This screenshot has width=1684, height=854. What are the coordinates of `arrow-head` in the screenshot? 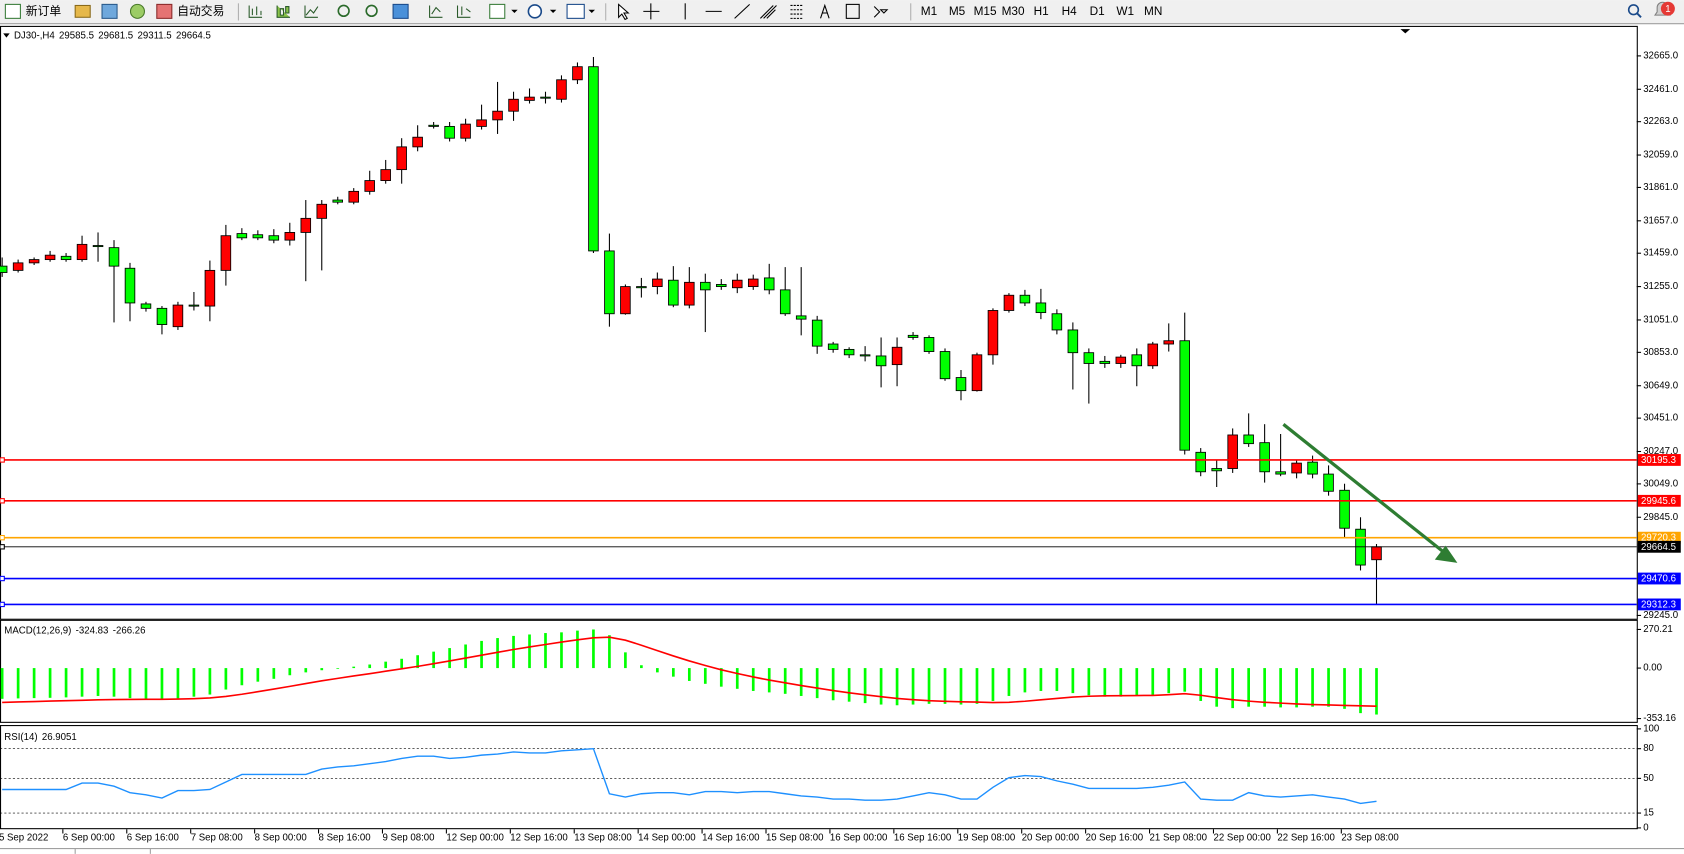 It's located at (1446, 554).